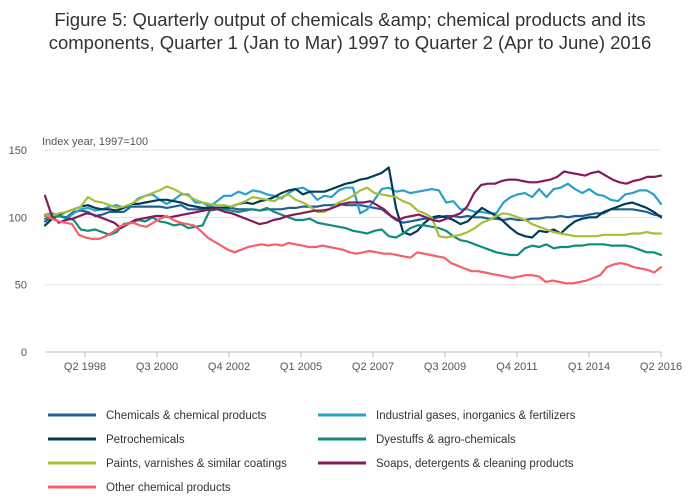  Describe the element at coordinates (301, 367) in the screenshot. I see `x-tick-label: Q1 2005` at that location.